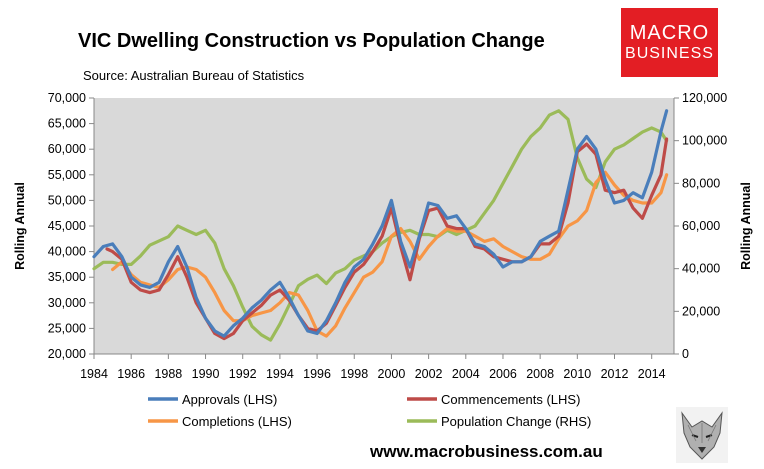  I want to click on legend-approvals: Approvals (LHS), so click(229, 399).